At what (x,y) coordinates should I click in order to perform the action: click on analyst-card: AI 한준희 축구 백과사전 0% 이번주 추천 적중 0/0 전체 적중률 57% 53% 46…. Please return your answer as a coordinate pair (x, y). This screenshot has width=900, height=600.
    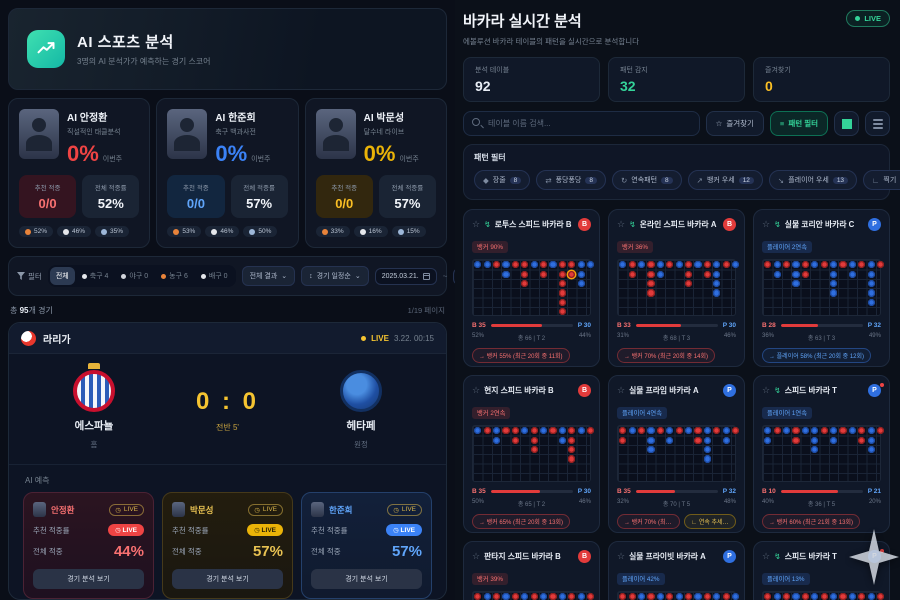
    Looking at the image, I should click on (227, 173).